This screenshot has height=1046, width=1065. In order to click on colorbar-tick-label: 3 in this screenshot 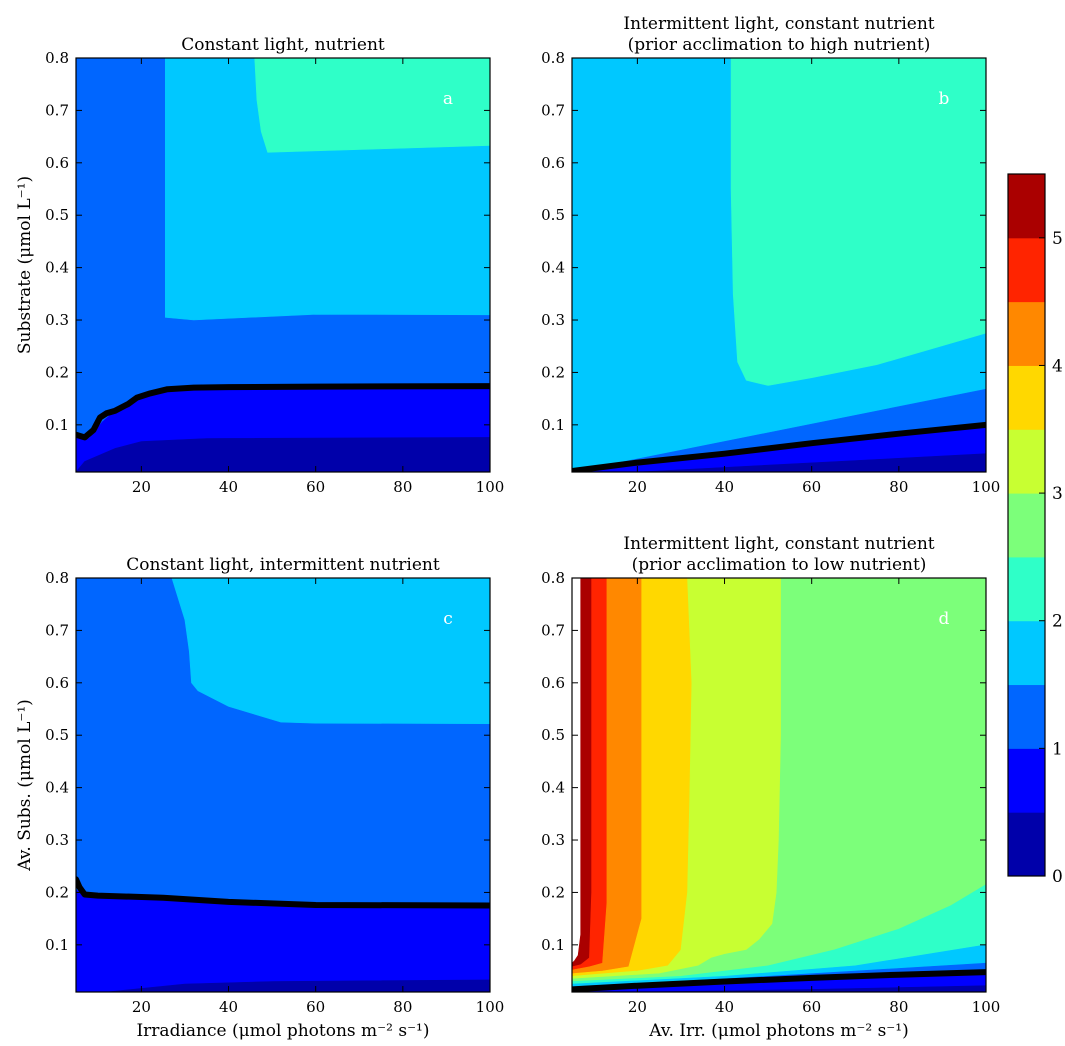, I will do `click(1057, 494)`.